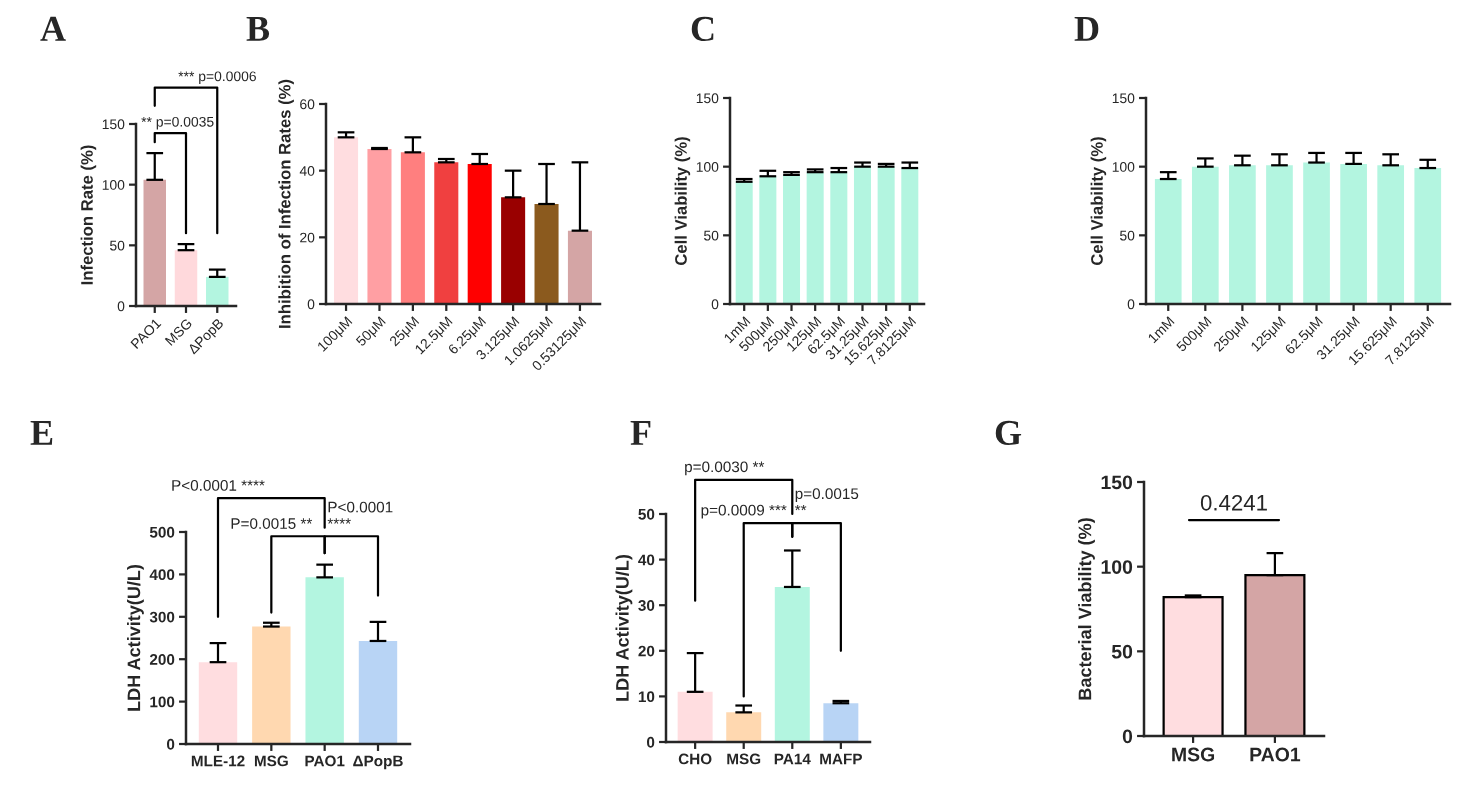  I want to click on y-axis-title: Bacterial Viability (%), so click(1086, 609).